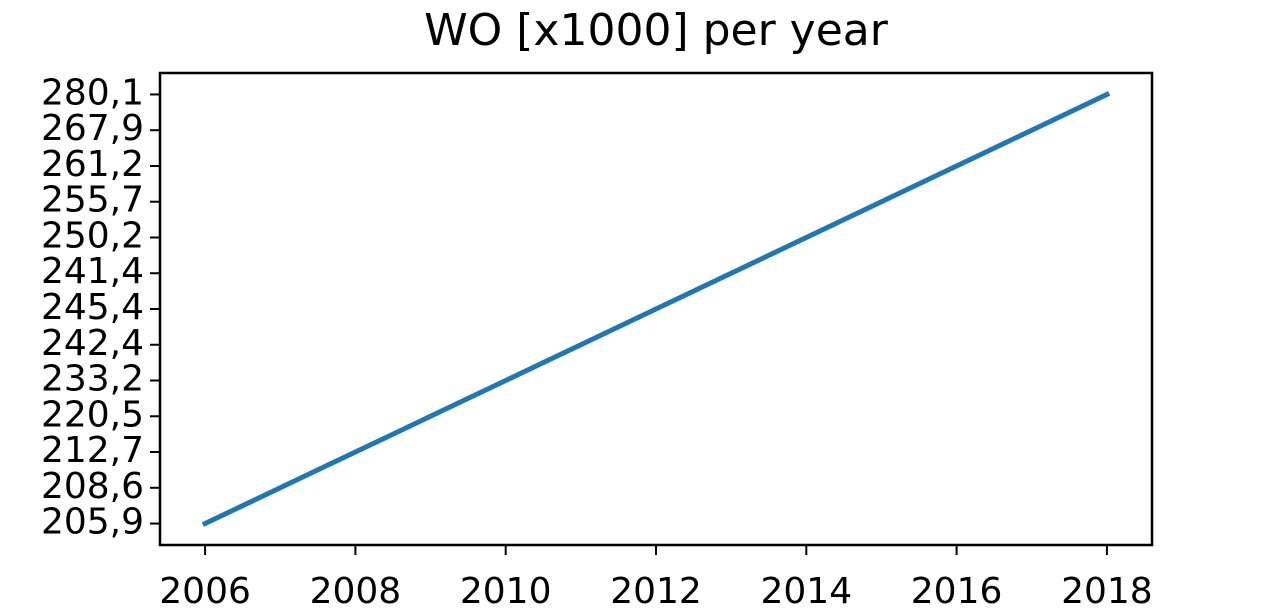 The height and width of the screenshot is (612, 1280). What do you see at coordinates (92, 271) in the screenshot?
I see `y-tick-label: 241,4` at bounding box center [92, 271].